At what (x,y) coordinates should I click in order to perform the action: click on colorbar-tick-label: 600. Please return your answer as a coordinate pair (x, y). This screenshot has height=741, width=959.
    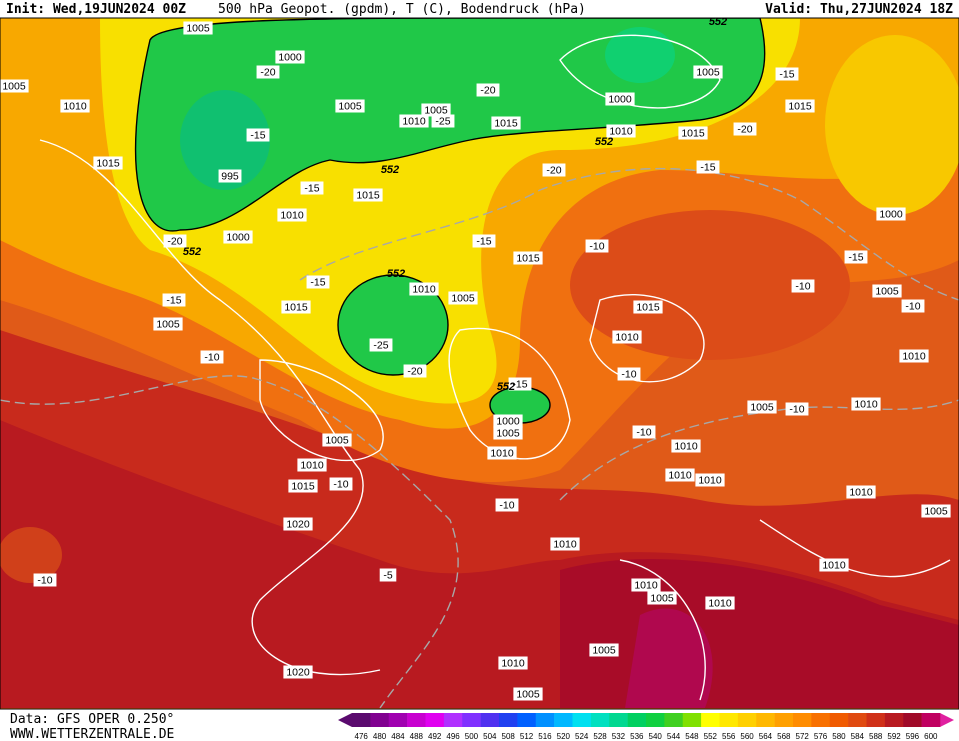
    Looking at the image, I should click on (931, 736).